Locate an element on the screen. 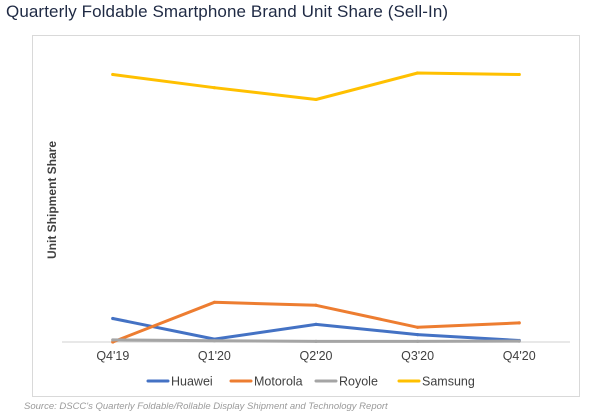 This screenshot has width=600, height=417. axis-layer: Q4'19 Q1'20 Q2'20 Q3'20 Q4'20 is located at coordinates (316, 352).